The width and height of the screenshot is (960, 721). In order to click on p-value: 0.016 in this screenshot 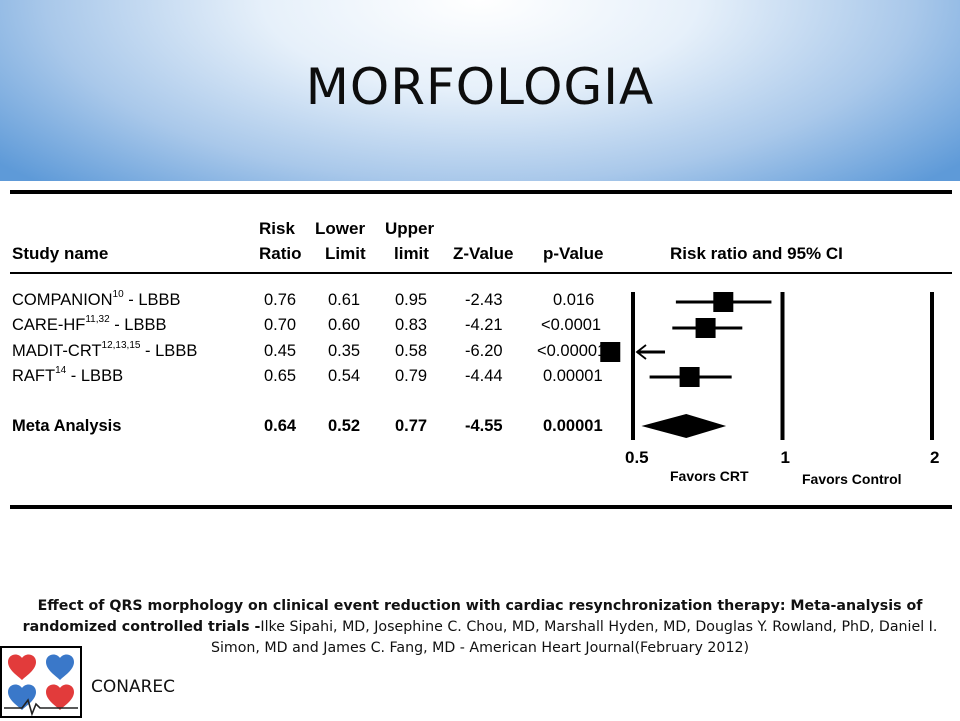, I will do `click(574, 300)`.